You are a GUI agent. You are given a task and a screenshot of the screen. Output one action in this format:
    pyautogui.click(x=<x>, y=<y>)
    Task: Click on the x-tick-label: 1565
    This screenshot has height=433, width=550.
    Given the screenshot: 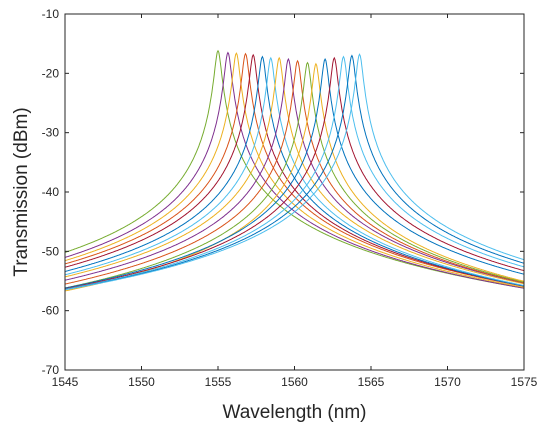 What is the action you would take?
    pyautogui.click(x=371, y=382)
    